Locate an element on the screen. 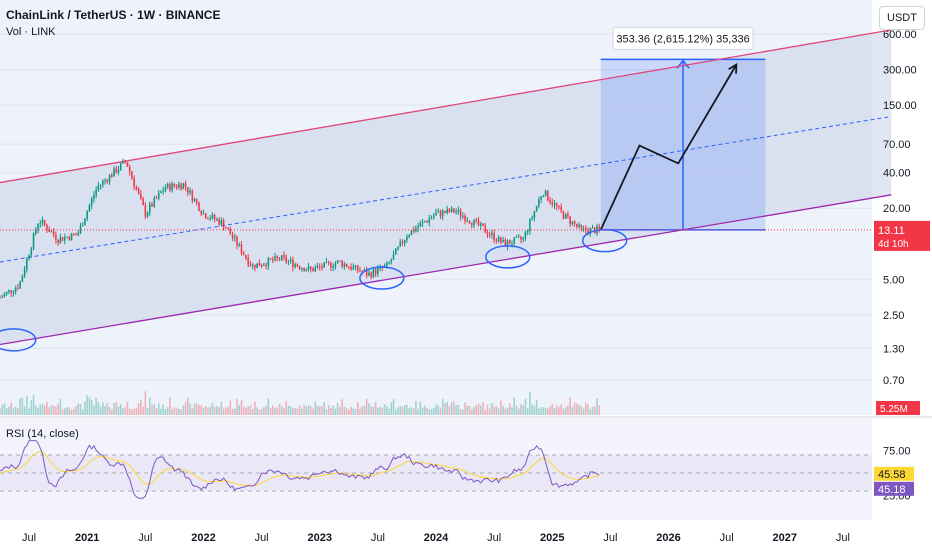 The width and height of the screenshot is (932, 550). currency-button: USDT is located at coordinates (902, 18).